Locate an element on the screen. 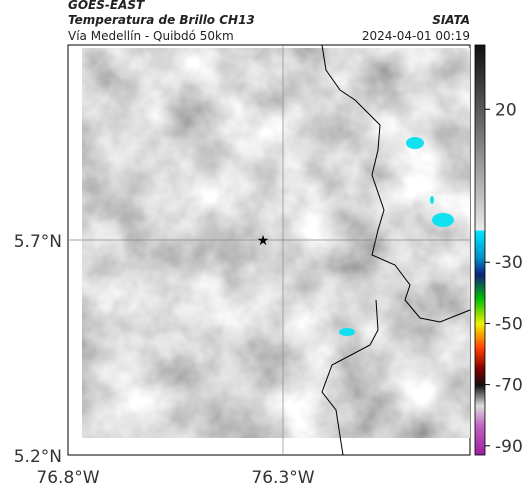  colorbar-tick-label: -50 is located at coordinates (509, 324).